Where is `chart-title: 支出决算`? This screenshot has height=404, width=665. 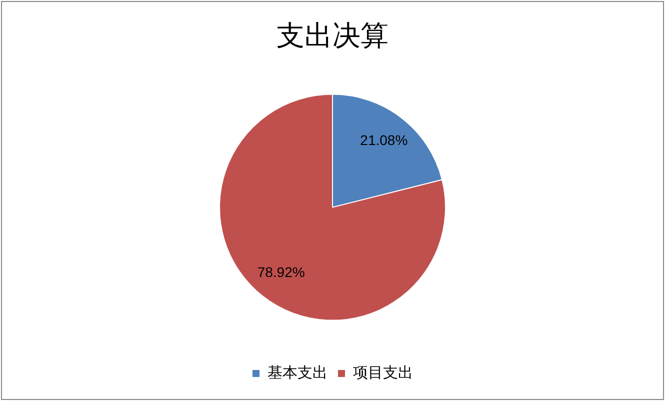 chart-title: 支出决算 is located at coordinates (332, 36).